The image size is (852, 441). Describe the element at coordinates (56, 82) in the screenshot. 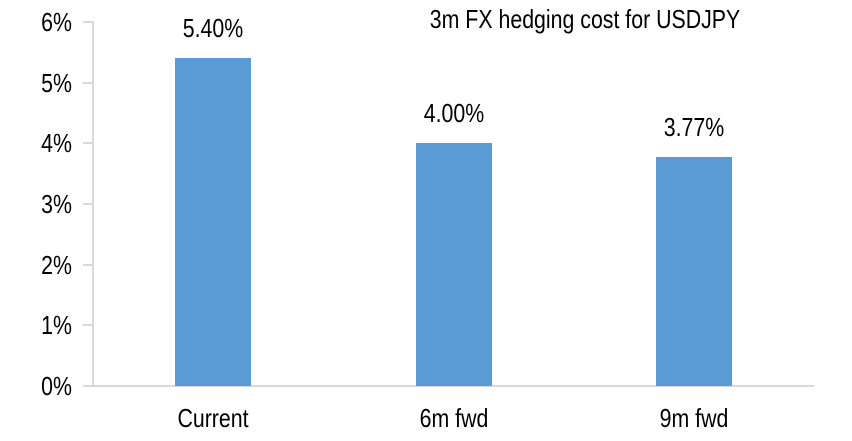

I see `y-tick-label: 5%` at that location.